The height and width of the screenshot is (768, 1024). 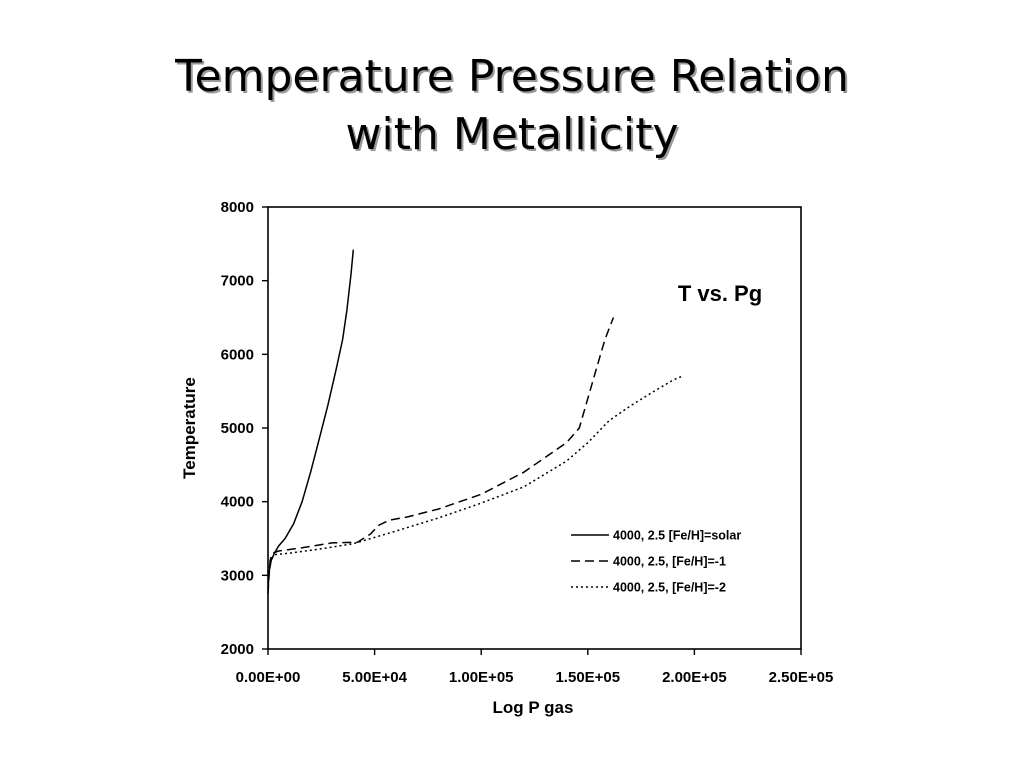 What do you see at coordinates (474, 479) in the screenshot?
I see `series-line-dotted` at bounding box center [474, 479].